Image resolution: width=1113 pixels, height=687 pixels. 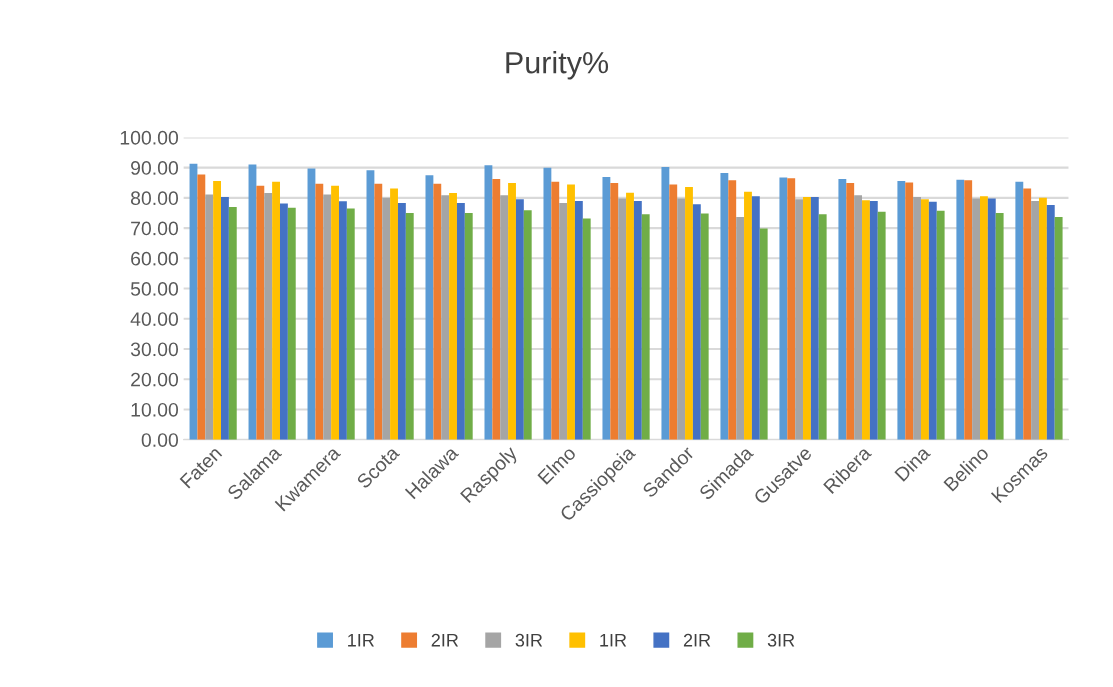 What do you see at coordinates (154, 349) in the screenshot?
I see `y-tick-label: 30.00` at bounding box center [154, 349].